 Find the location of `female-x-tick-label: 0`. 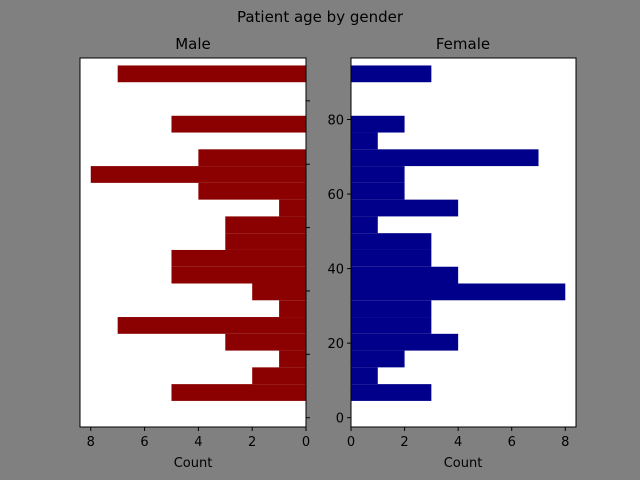

female-x-tick-label: 0 is located at coordinates (351, 442).